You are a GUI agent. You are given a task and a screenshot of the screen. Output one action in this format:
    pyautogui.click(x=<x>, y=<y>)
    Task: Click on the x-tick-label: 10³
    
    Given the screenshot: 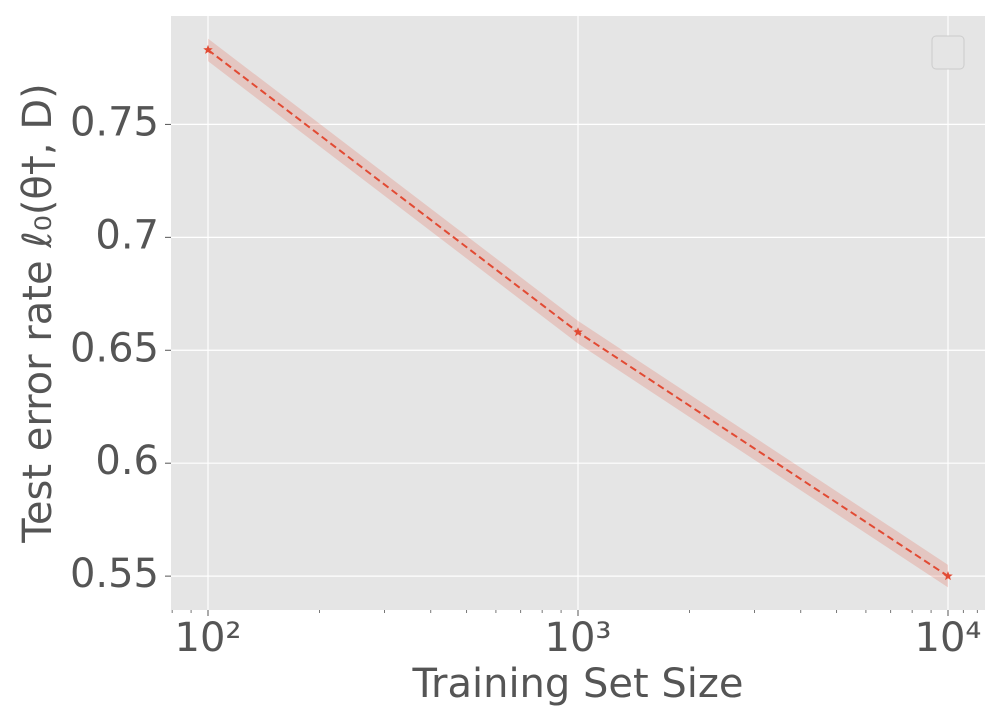 What is the action you would take?
    pyautogui.click(x=578, y=638)
    